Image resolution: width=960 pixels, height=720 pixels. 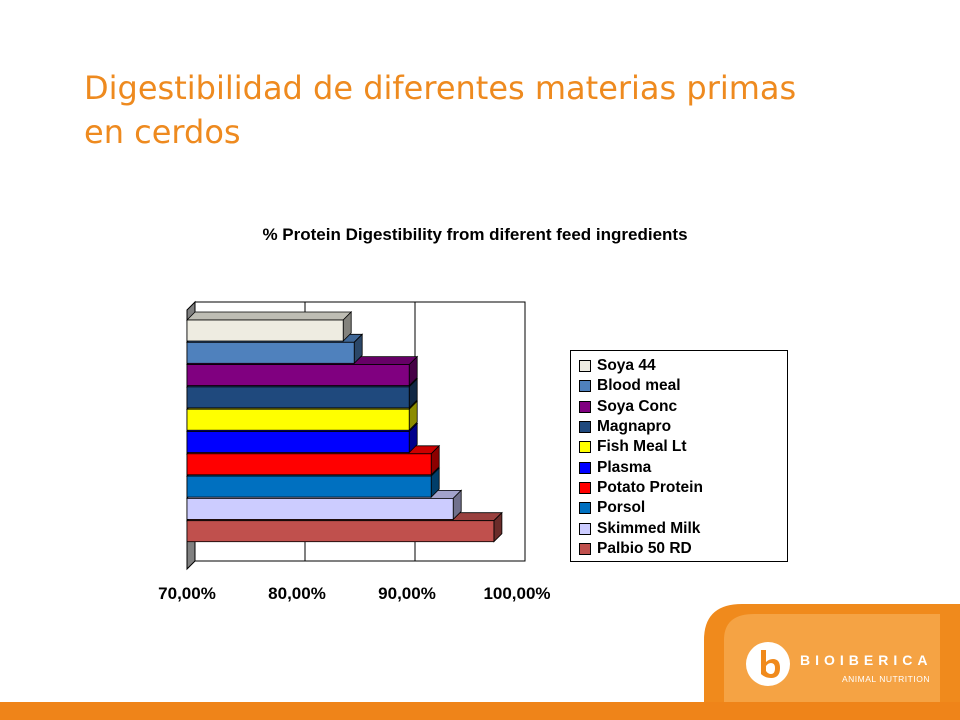 What do you see at coordinates (642, 447) in the screenshot?
I see `legend-label: Fish Meal Lt` at bounding box center [642, 447].